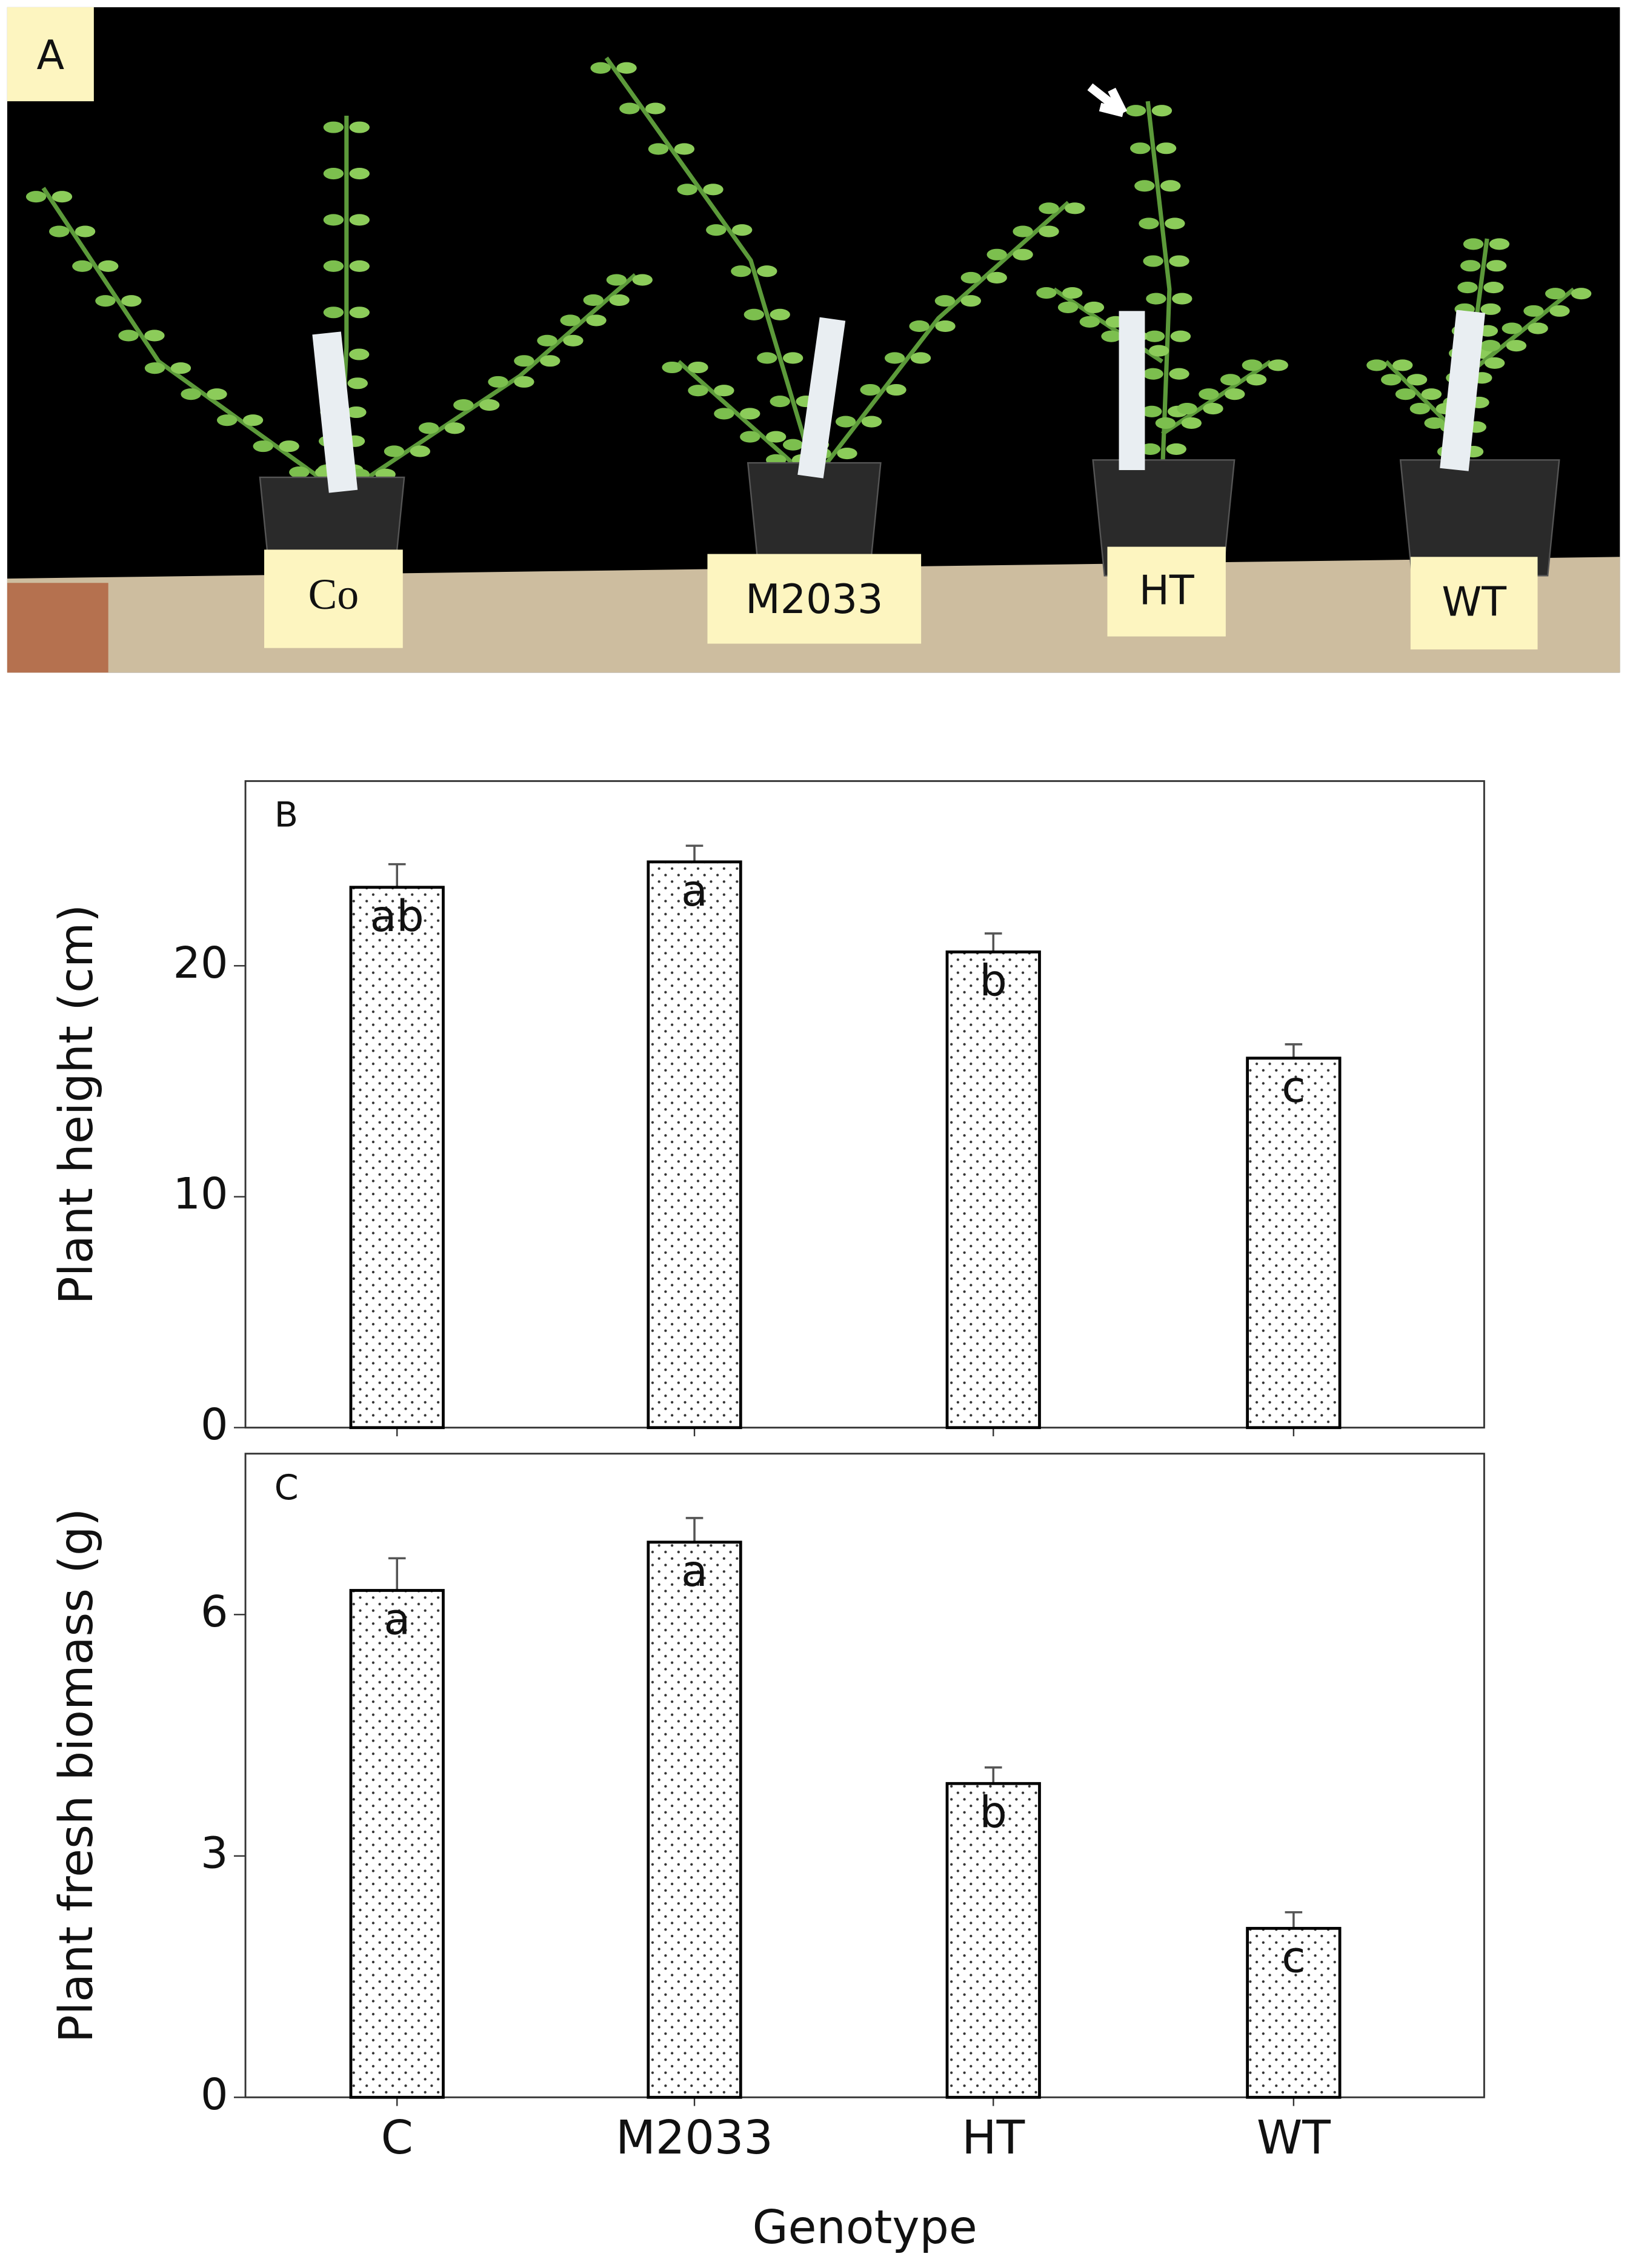 This screenshot has height=2268, width=1630. Describe the element at coordinates (1294, 2137) in the screenshot. I see `x-tick-label: WT` at that location.